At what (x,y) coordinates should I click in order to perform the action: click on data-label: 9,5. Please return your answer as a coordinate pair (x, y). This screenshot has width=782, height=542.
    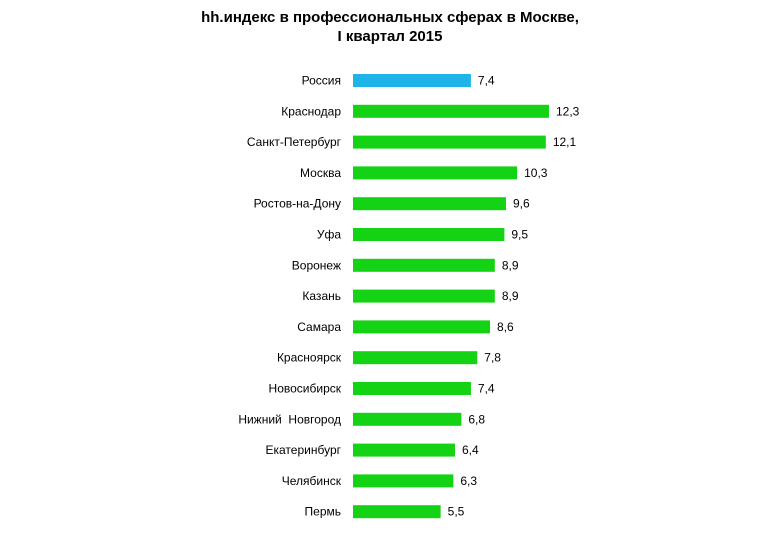
    Looking at the image, I should click on (519, 235).